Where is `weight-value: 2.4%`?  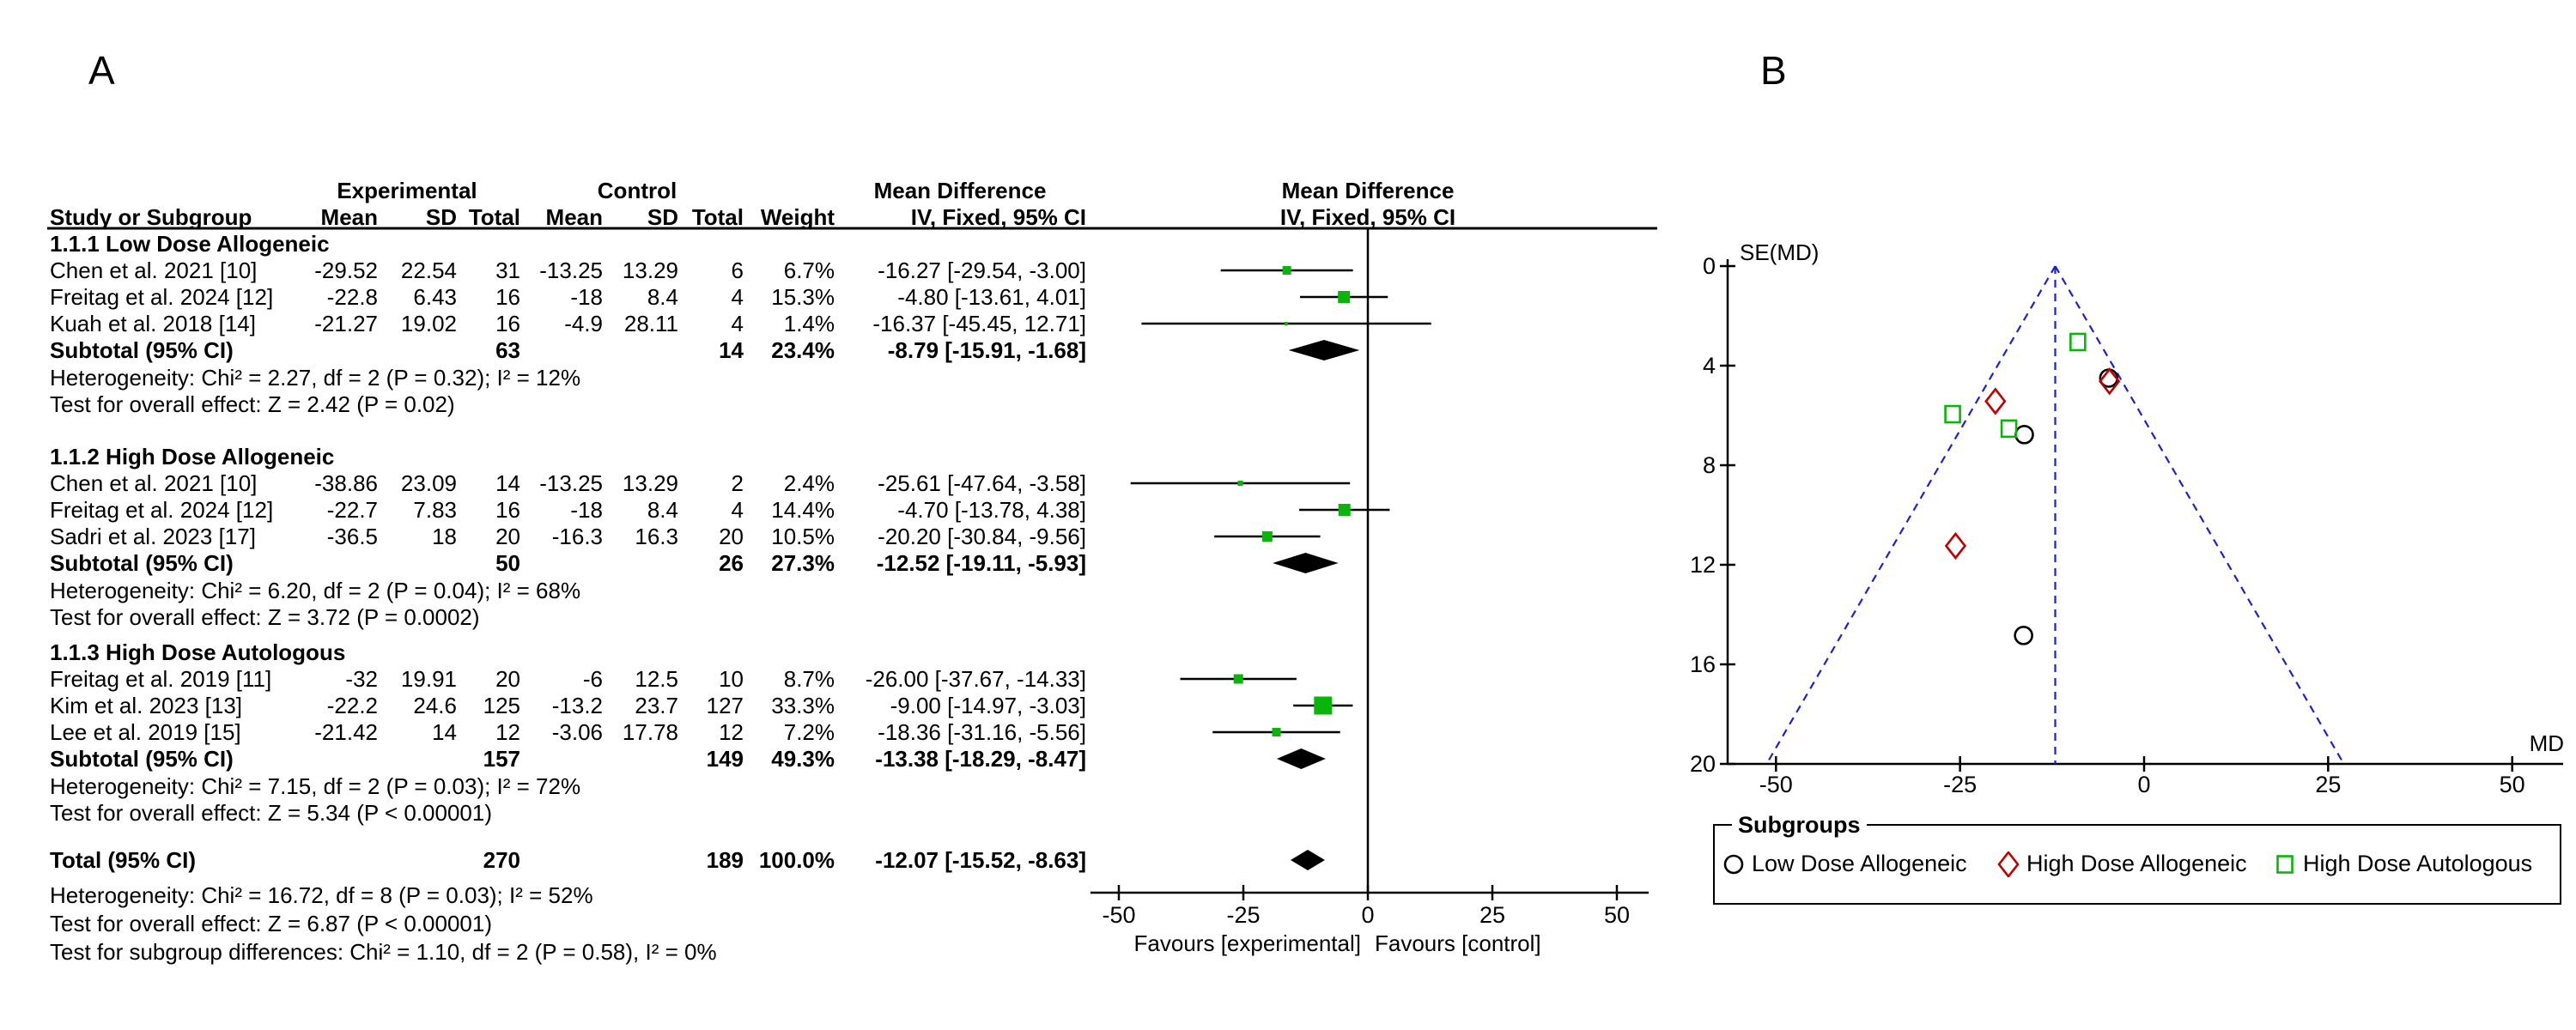
weight-value: 2.4% is located at coordinates (809, 483).